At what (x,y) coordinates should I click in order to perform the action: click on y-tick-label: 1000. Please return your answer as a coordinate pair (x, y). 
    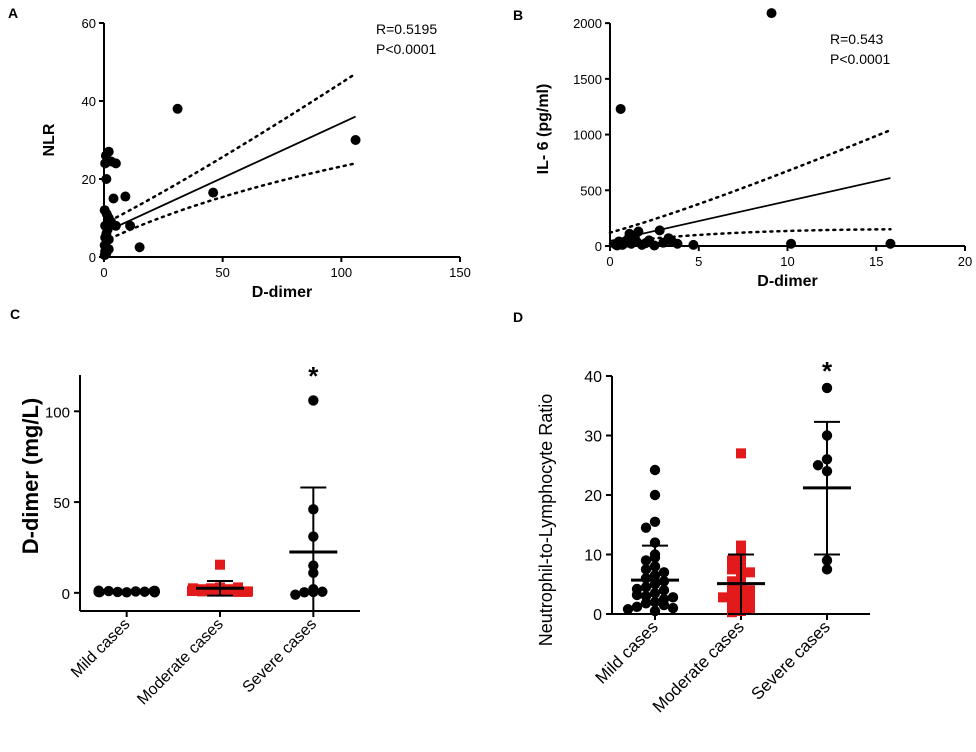
    Looking at the image, I should click on (587, 135).